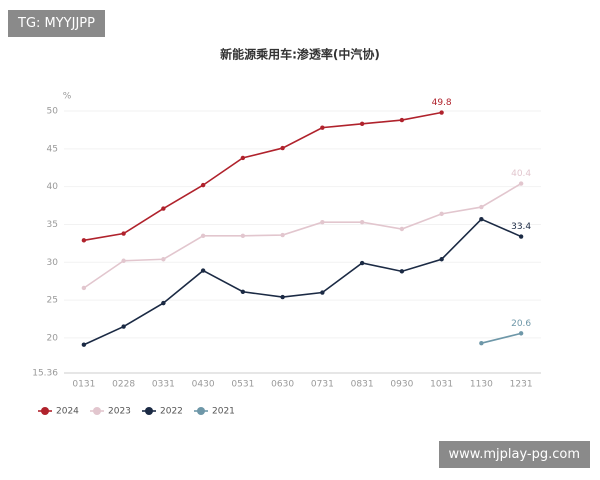  Describe the element at coordinates (501, 338) in the screenshot. I see `series-line` at that location.